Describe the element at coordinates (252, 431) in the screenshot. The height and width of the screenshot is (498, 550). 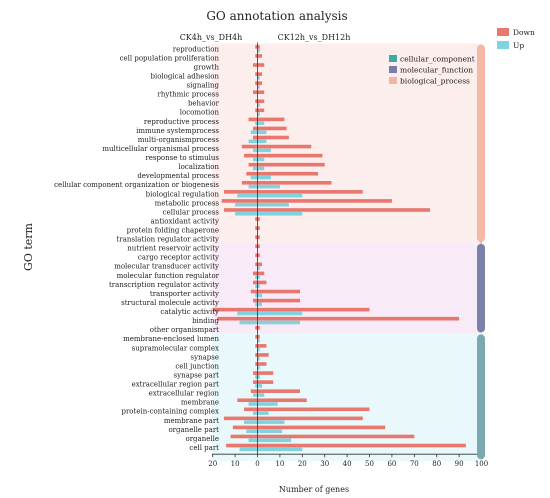
I see `bar-s1-r42` at that location.